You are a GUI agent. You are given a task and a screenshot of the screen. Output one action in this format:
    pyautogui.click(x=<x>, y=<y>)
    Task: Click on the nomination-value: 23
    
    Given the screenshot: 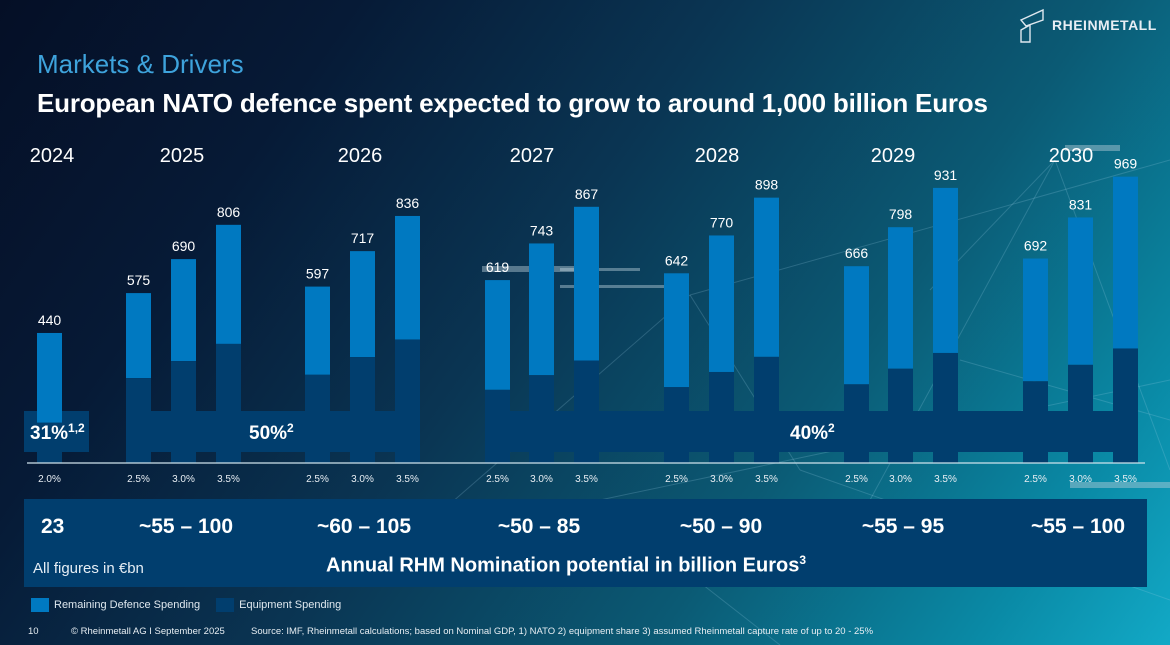 What is the action you would take?
    pyautogui.click(x=53, y=526)
    